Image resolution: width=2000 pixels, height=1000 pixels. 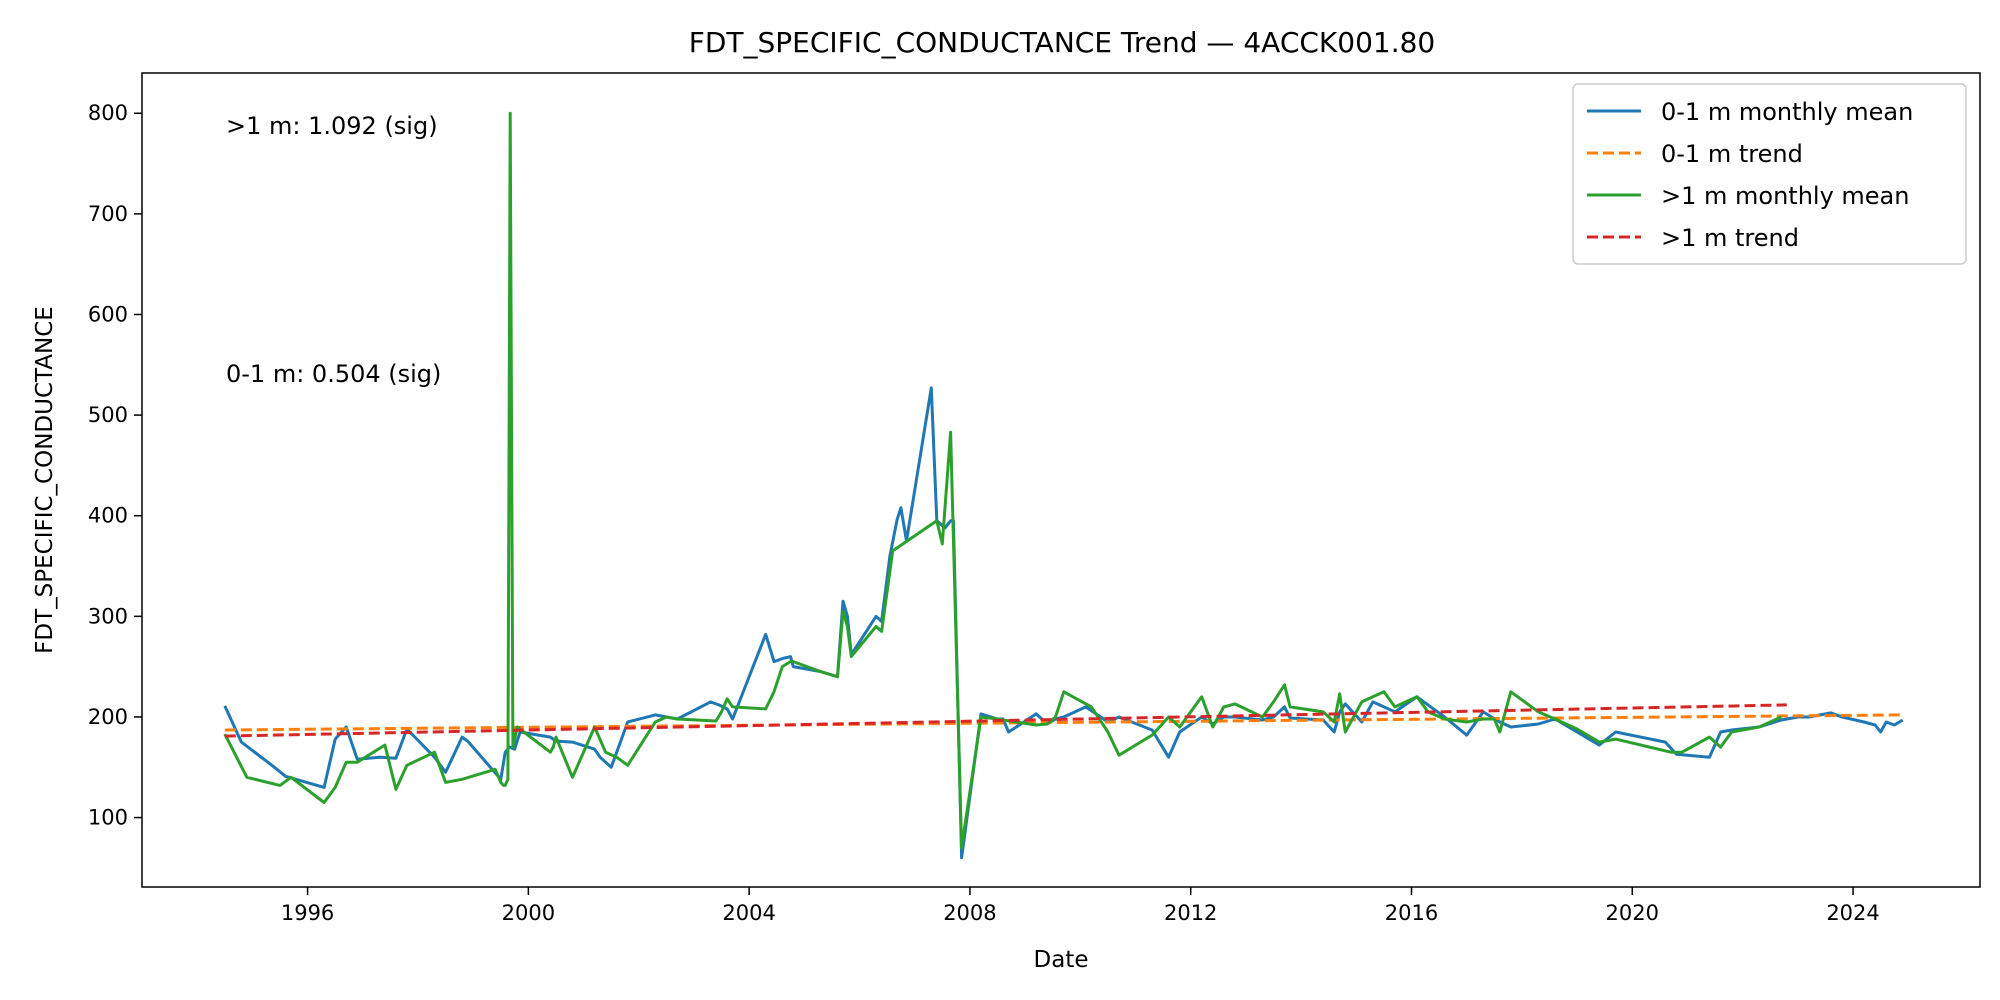 What do you see at coordinates (108, 616) in the screenshot?
I see `y-tick-label: 300` at bounding box center [108, 616].